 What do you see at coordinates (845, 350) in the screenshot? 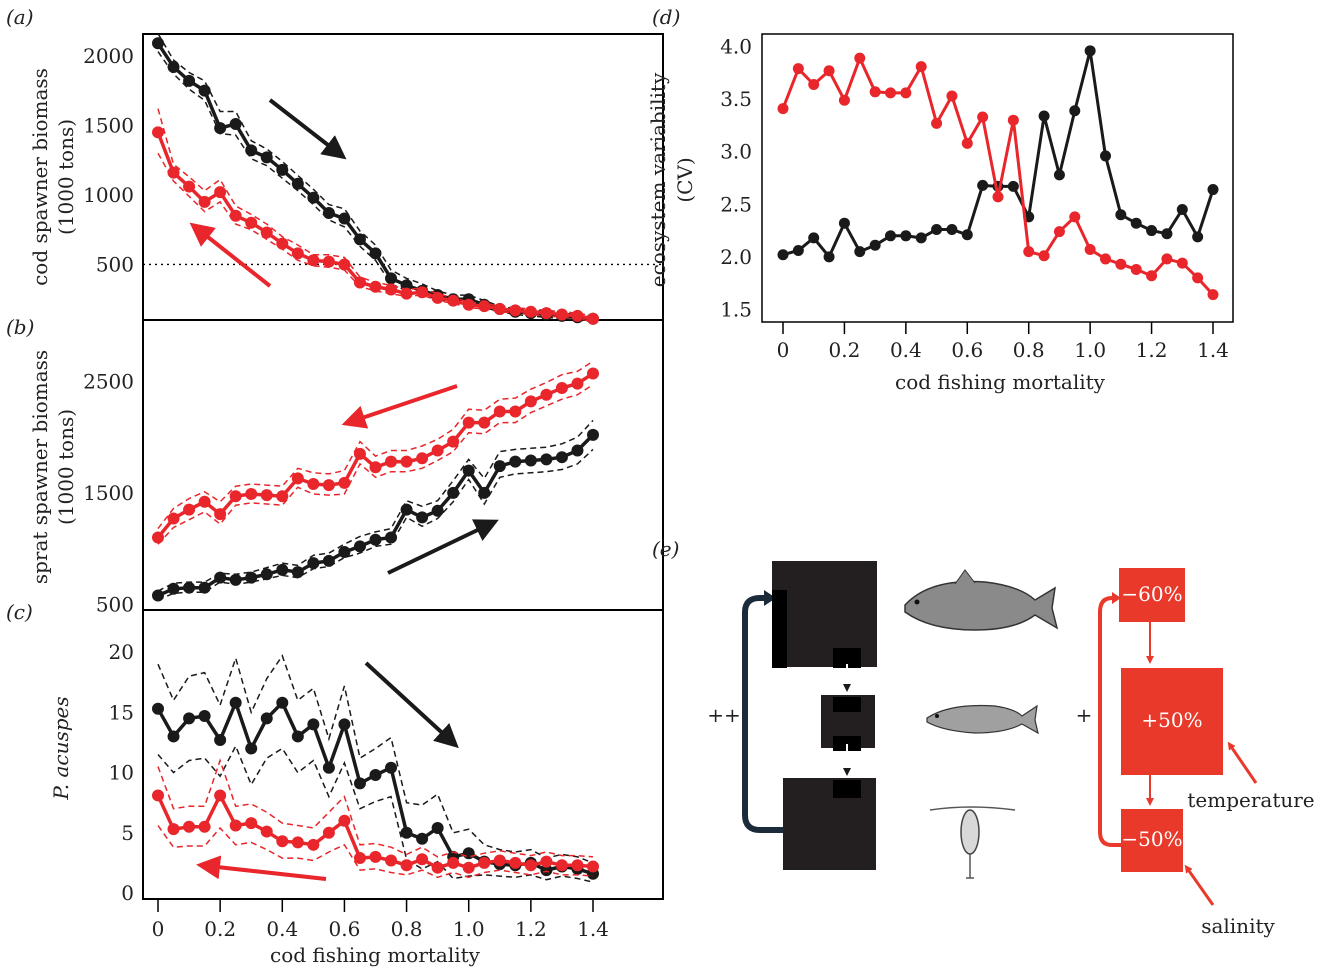
I see `x-tick-label-d-1: 0.2` at bounding box center [845, 350].